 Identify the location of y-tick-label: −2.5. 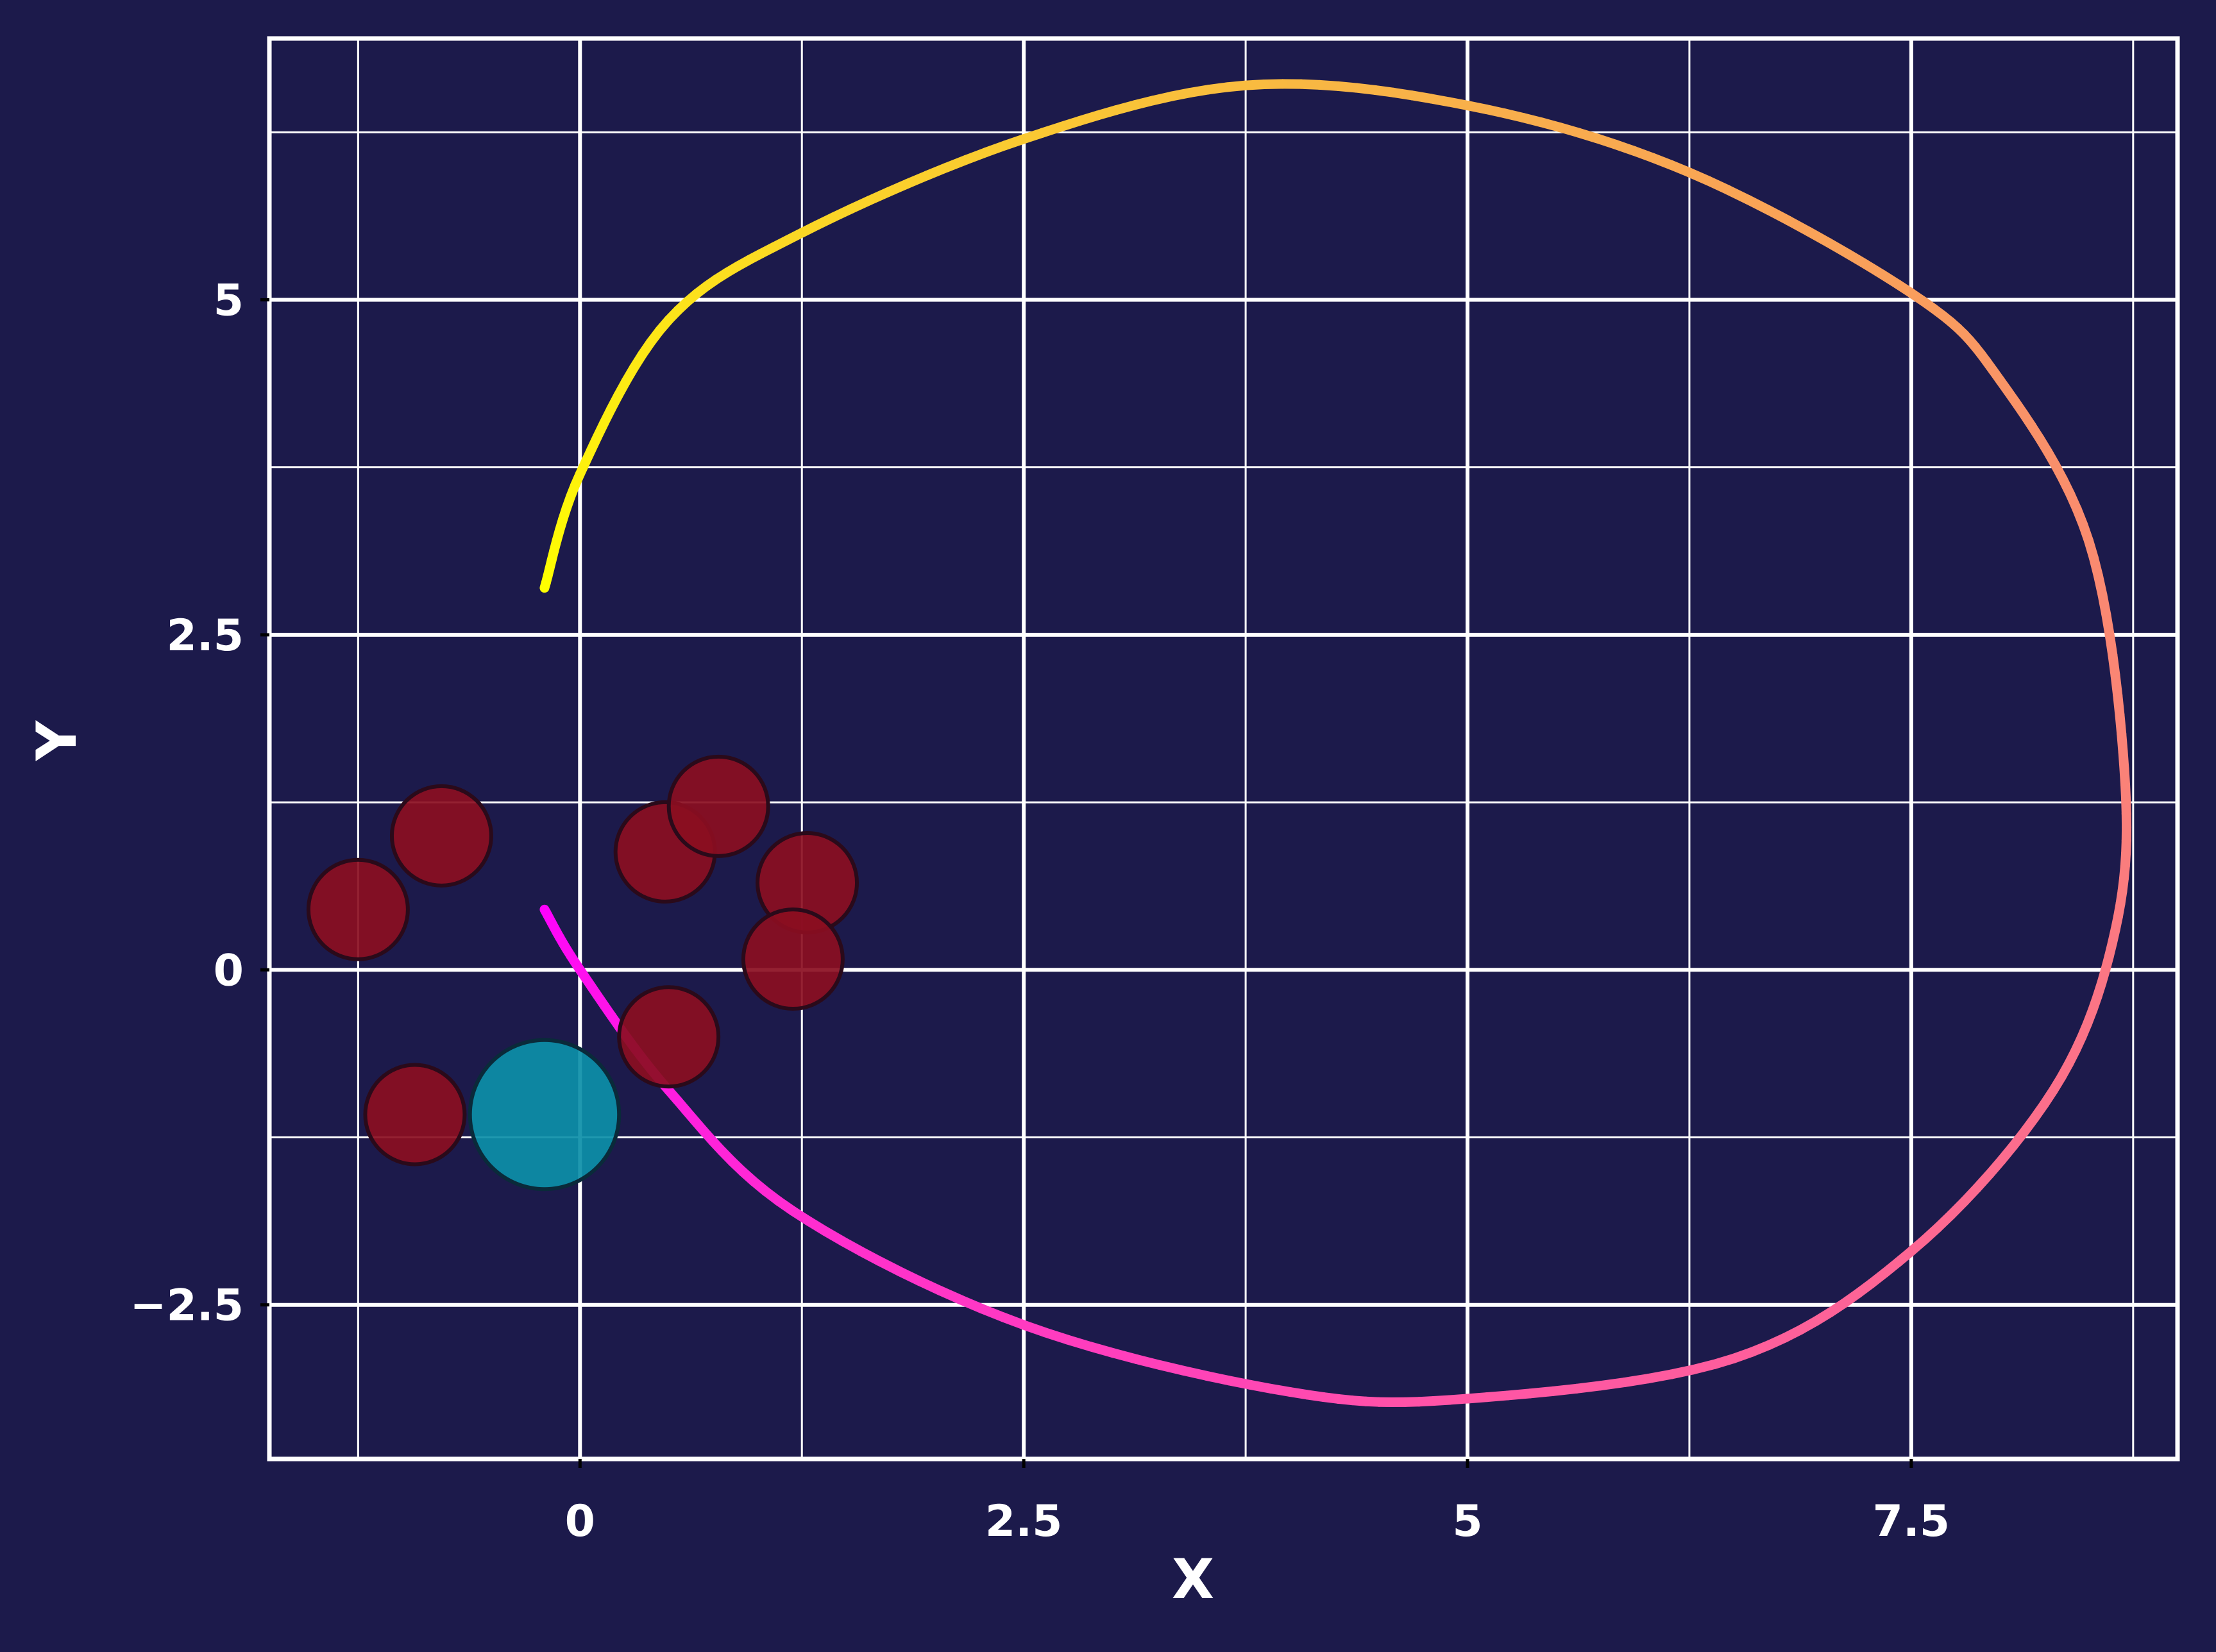
(187, 1306).